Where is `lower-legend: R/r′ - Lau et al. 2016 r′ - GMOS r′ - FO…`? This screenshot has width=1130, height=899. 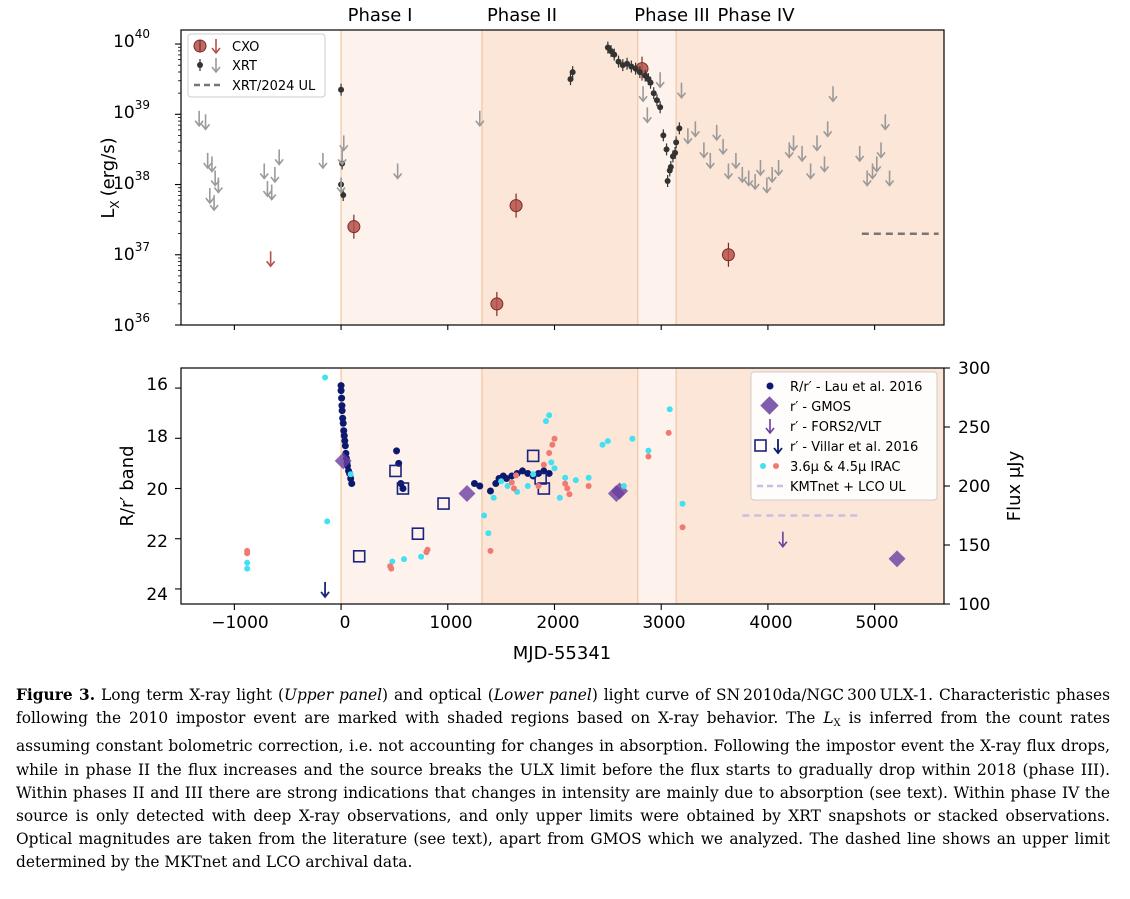
lower-legend: R/r′ - Lau et al. 2016 r′ - GMOS r′ - FO… is located at coordinates (844, 436).